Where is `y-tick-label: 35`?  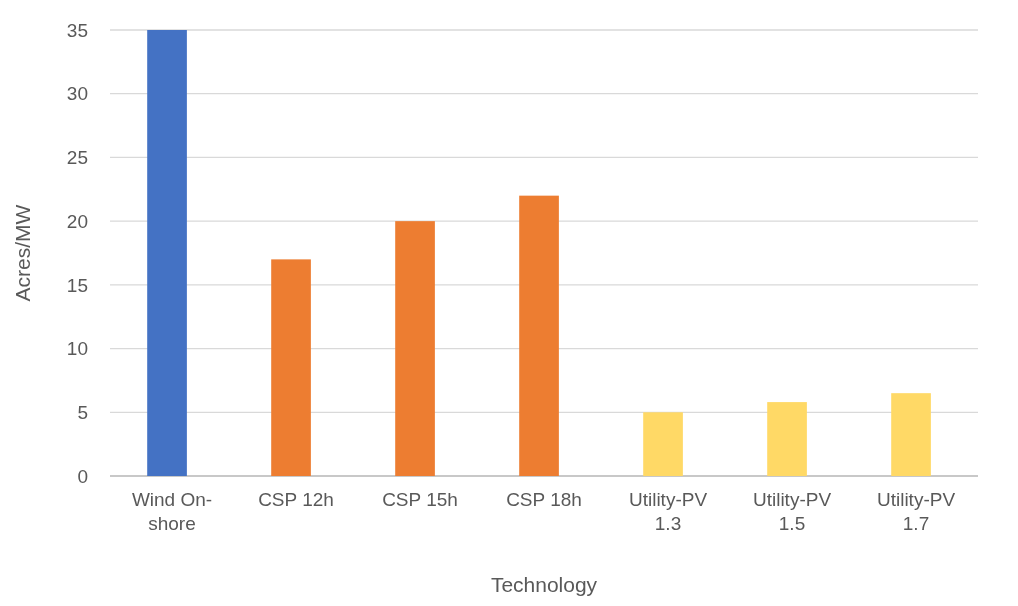 y-tick-label: 35 is located at coordinates (77, 30).